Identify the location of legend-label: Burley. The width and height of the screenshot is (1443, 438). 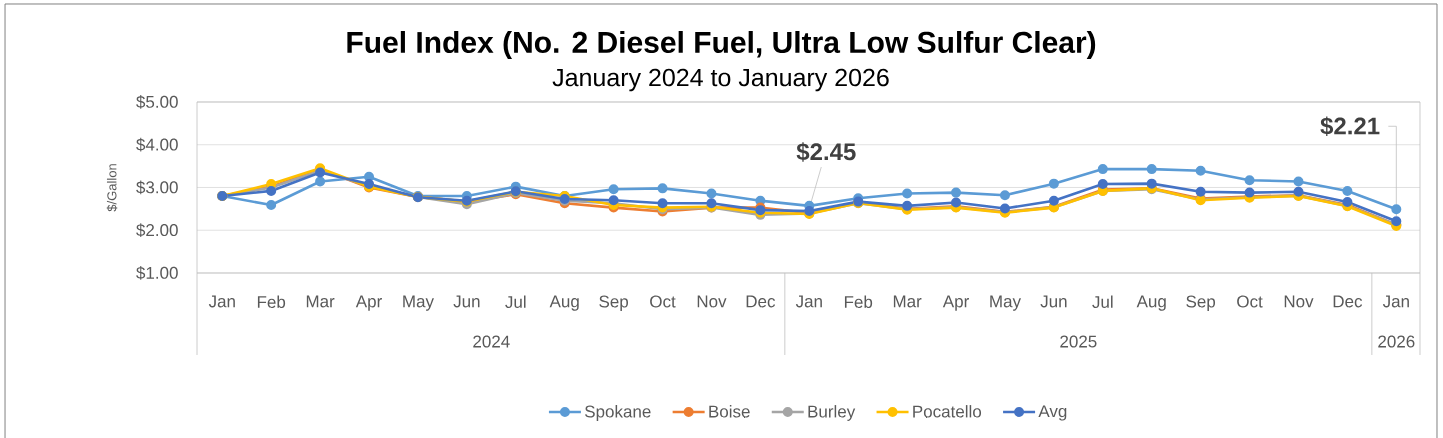
(832, 413).